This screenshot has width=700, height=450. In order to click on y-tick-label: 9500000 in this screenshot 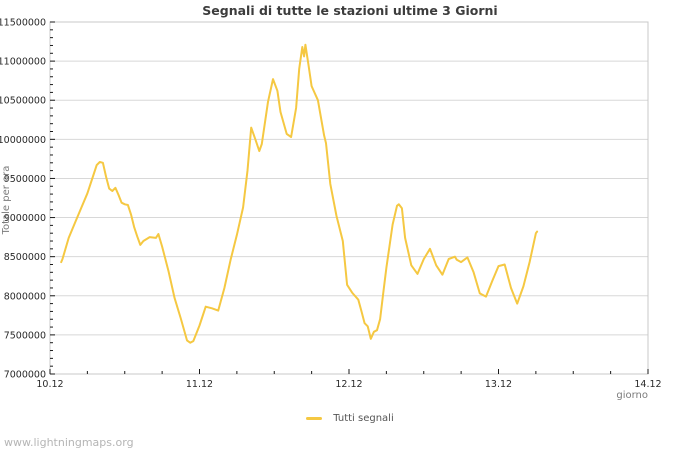, I will do `click(25, 179)`.